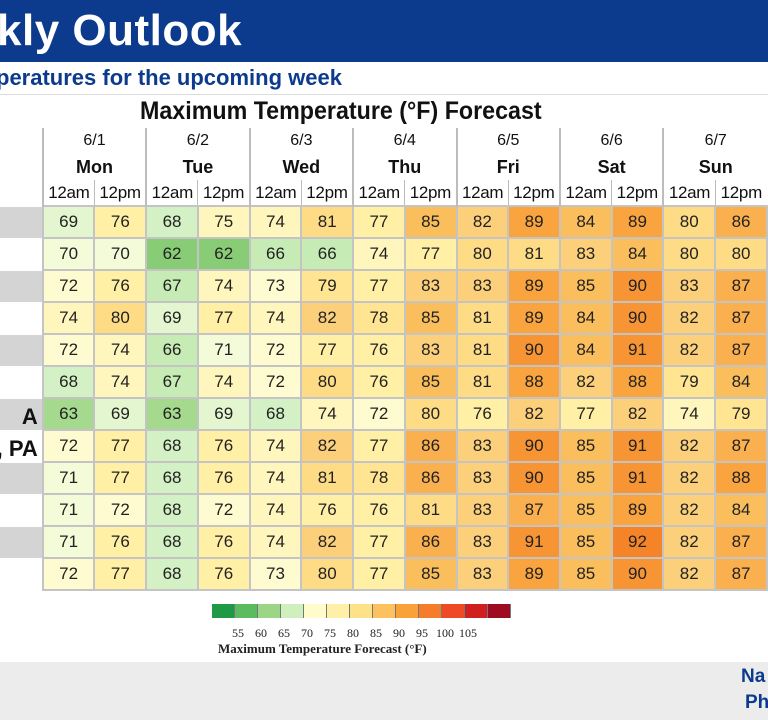 This screenshot has height=720, width=768. Describe the element at coordinates (21, 222) in the screenshot. I see `location-label-cell` at that location.